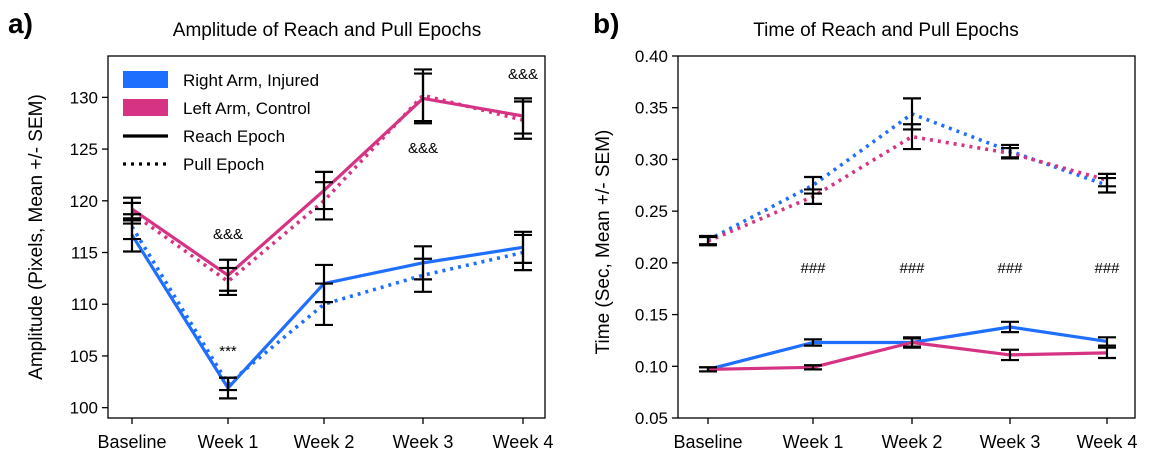 This screenshot has width=1157, height=464. What do you see at coordinates (651, 315) in the screenshot?
I see `panel-b-y-tick-label: 0.15` at bounding box center [651, 315].